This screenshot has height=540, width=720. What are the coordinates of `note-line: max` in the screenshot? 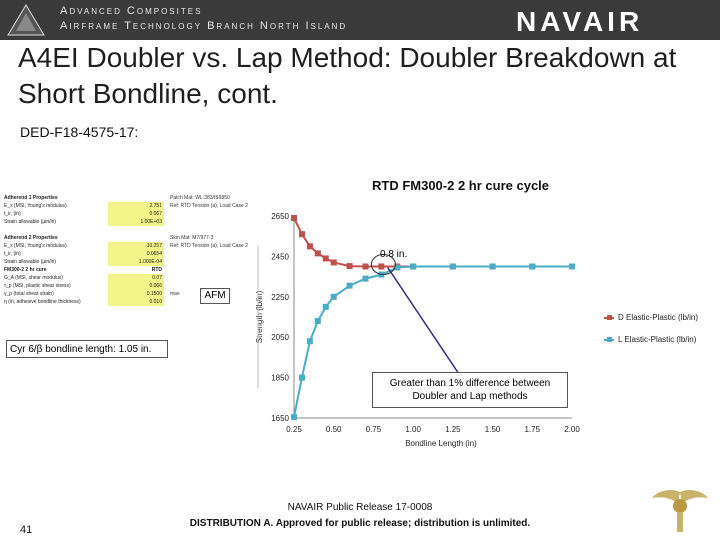 It's located at (175, 294).